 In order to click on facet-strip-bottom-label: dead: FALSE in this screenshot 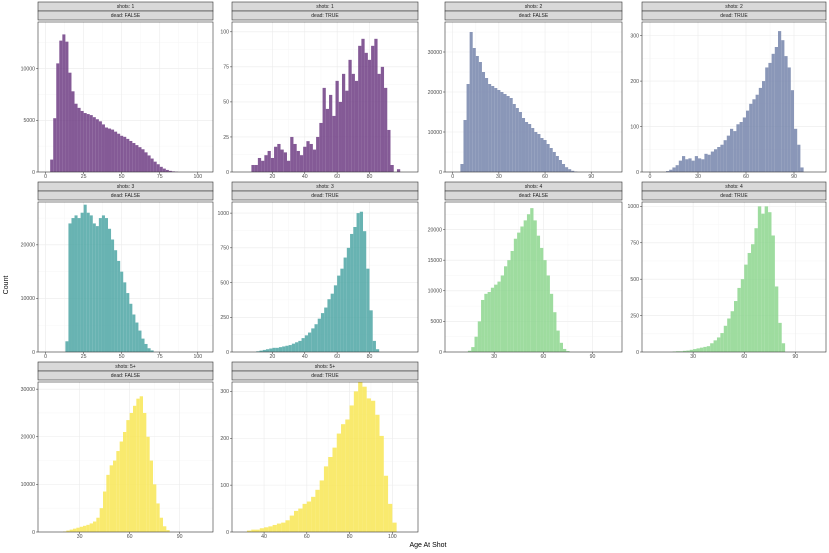, I will do `click(126, 376)`.